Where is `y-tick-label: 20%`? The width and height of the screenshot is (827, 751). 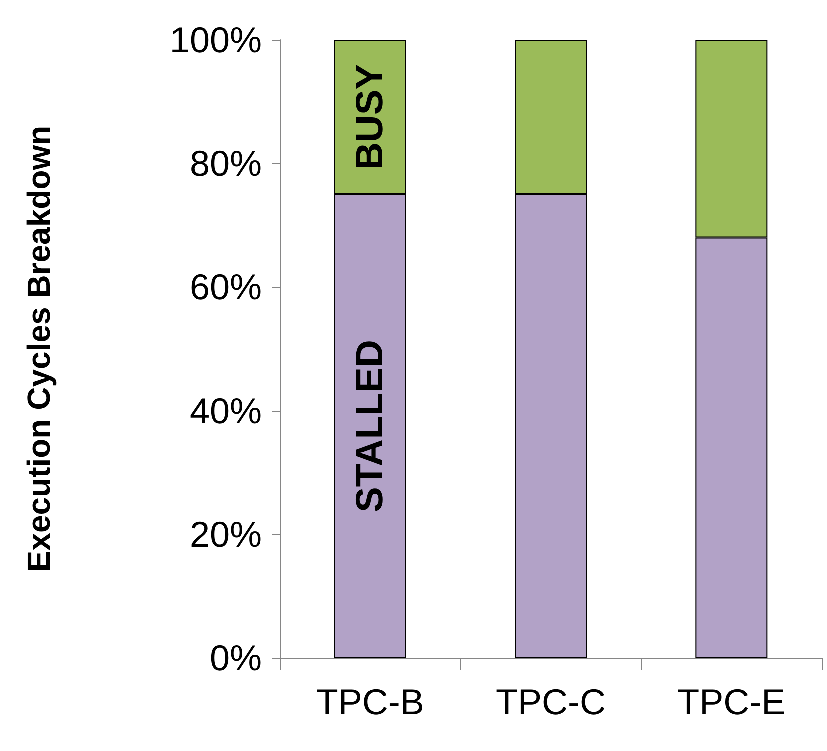 y-tick-label: 20% is located at coordinates (226, 534).